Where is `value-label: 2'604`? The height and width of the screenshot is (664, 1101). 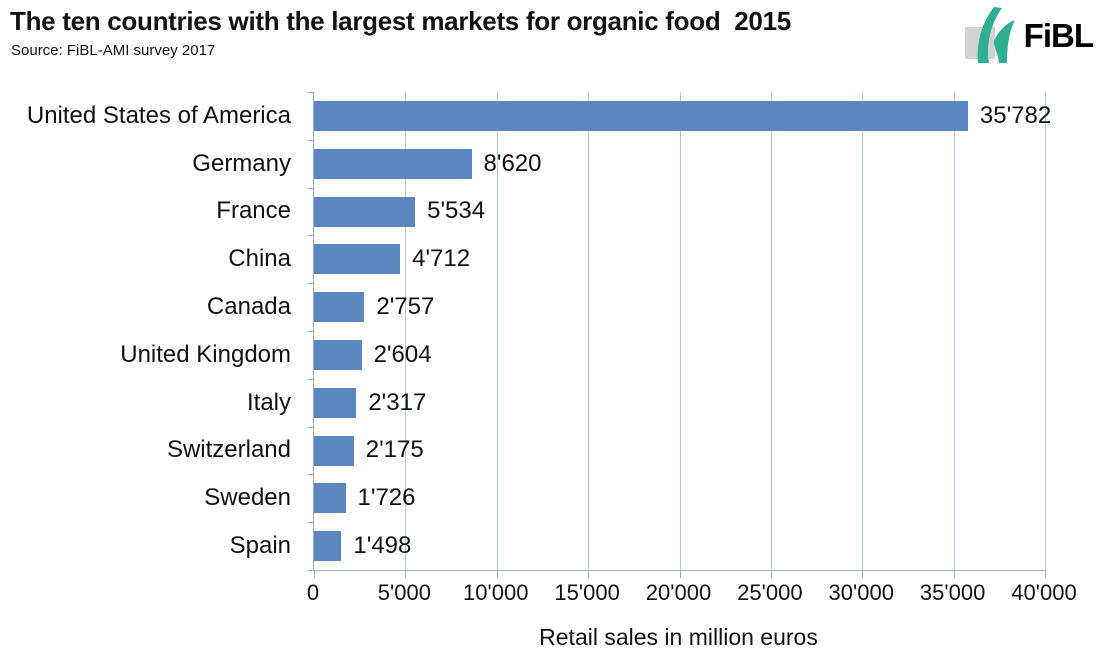
value-label: 2'604 is located at coordinates (402, 354).